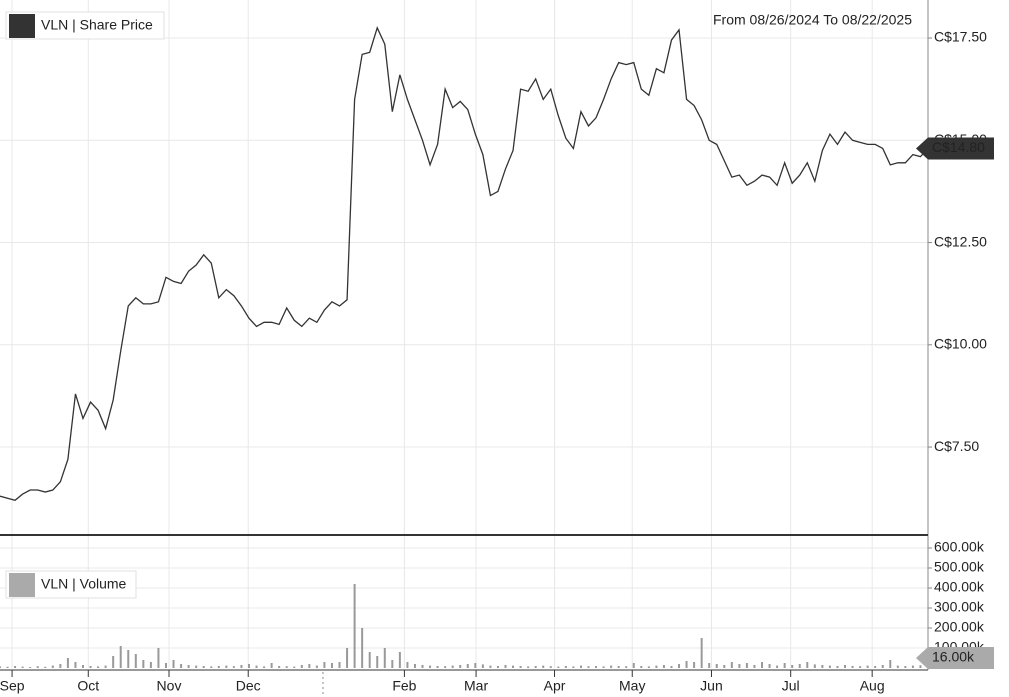  I want to click on x-tick-label: May, so click(632, 686).